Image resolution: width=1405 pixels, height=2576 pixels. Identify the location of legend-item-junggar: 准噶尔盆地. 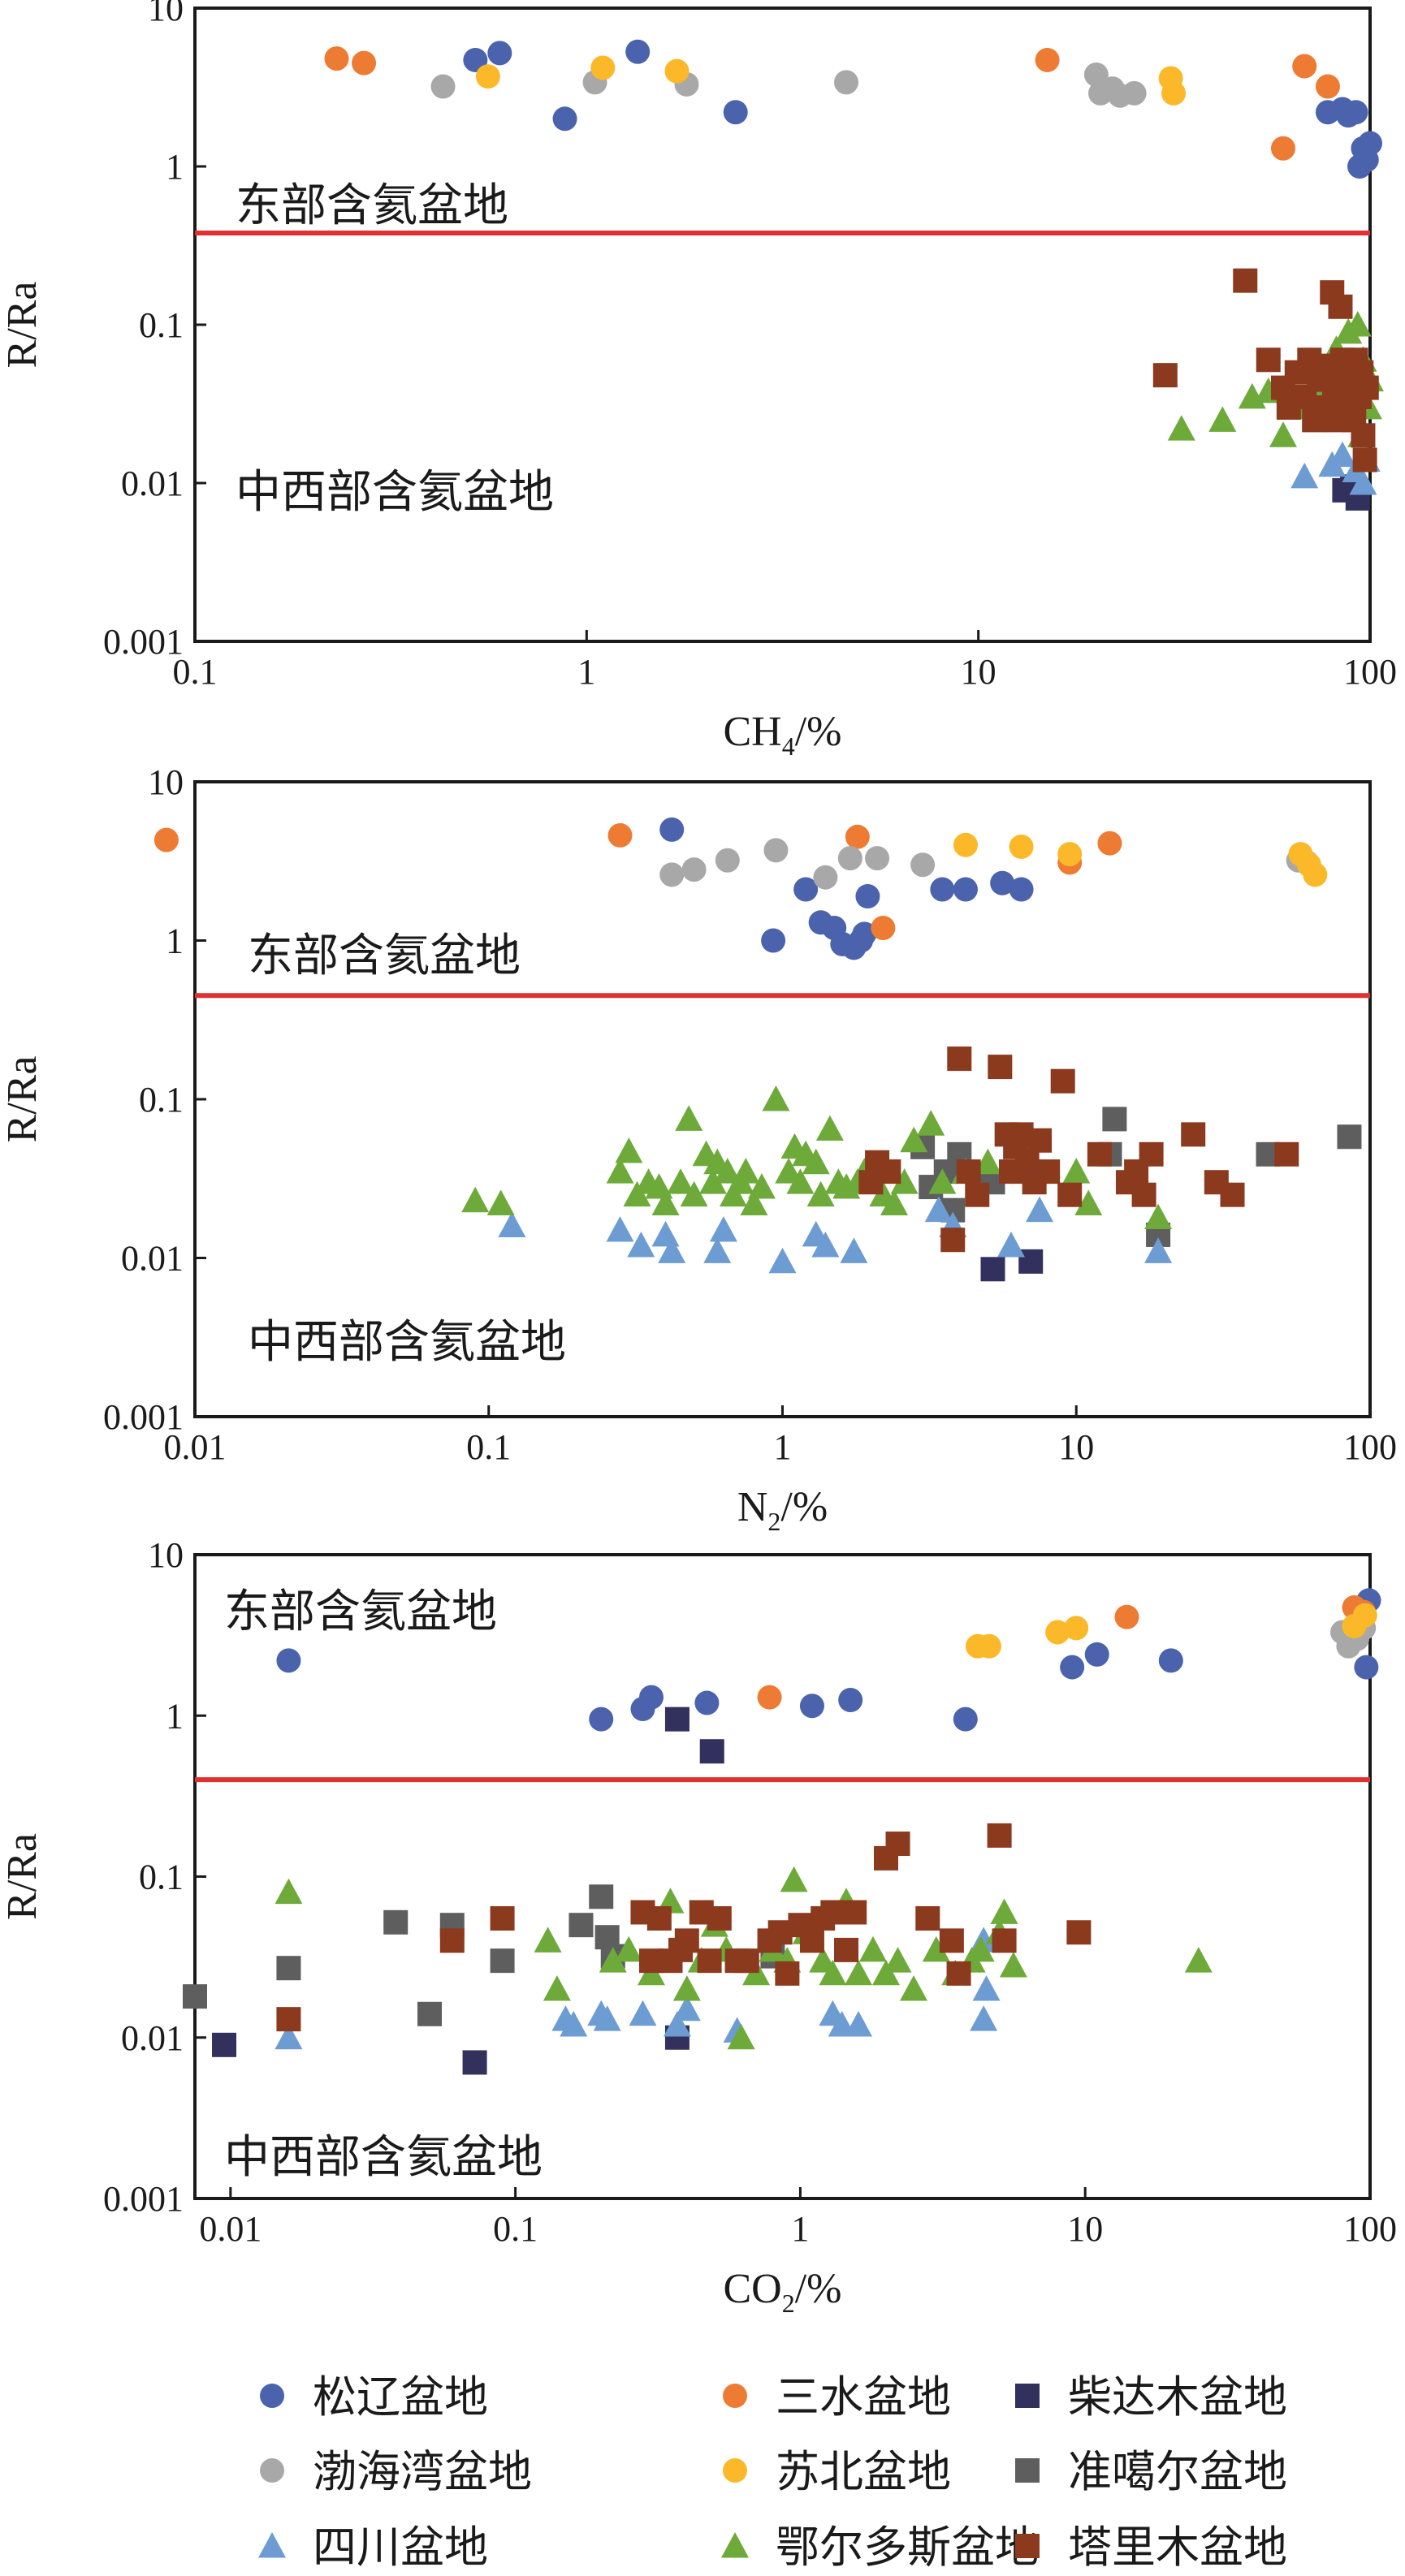
(1151, 2471).